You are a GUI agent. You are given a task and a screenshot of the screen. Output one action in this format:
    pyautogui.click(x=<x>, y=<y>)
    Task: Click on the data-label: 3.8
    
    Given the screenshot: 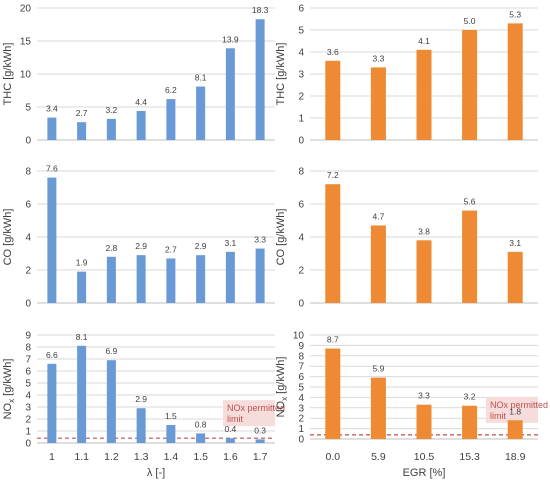 What is the action you would take?
    pyautogui.click(x=424, y=231)
    